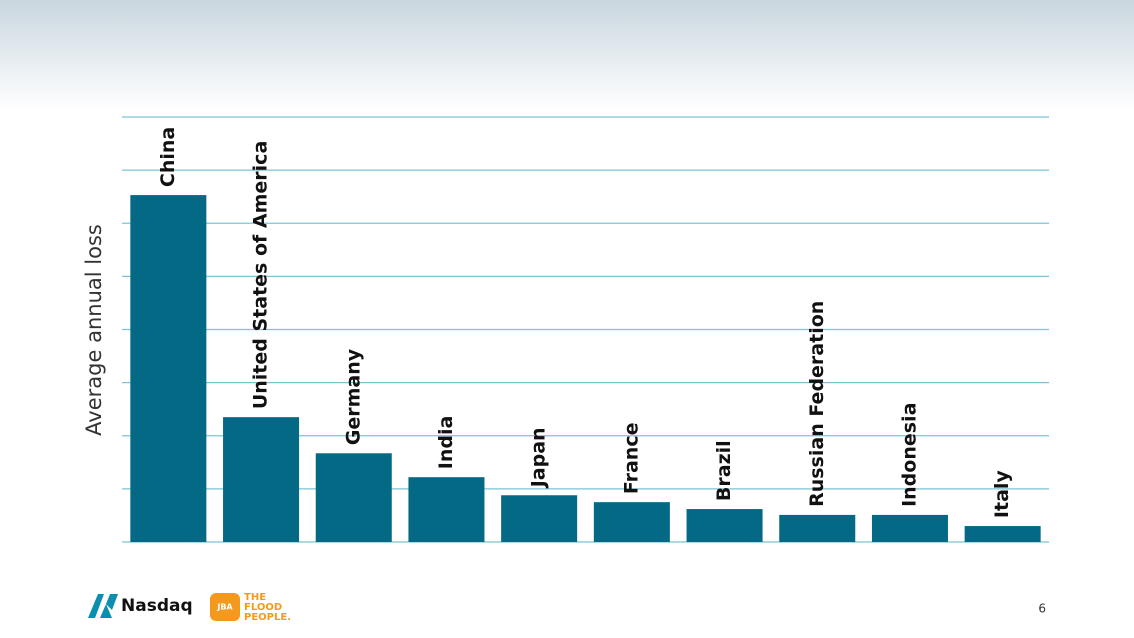  I want to click on category-label: Russian Federation, so click(817, 404).